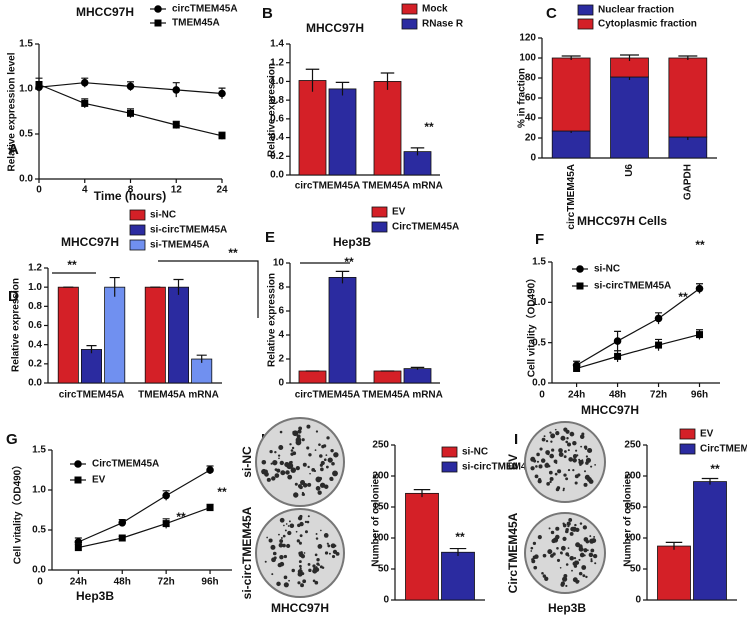 The width and height of the screenshot is (747, 618). What do you see at coordinates (13, 296) in the screenshot?
I see `panel-letter: D` at bounding box center [13, 296].